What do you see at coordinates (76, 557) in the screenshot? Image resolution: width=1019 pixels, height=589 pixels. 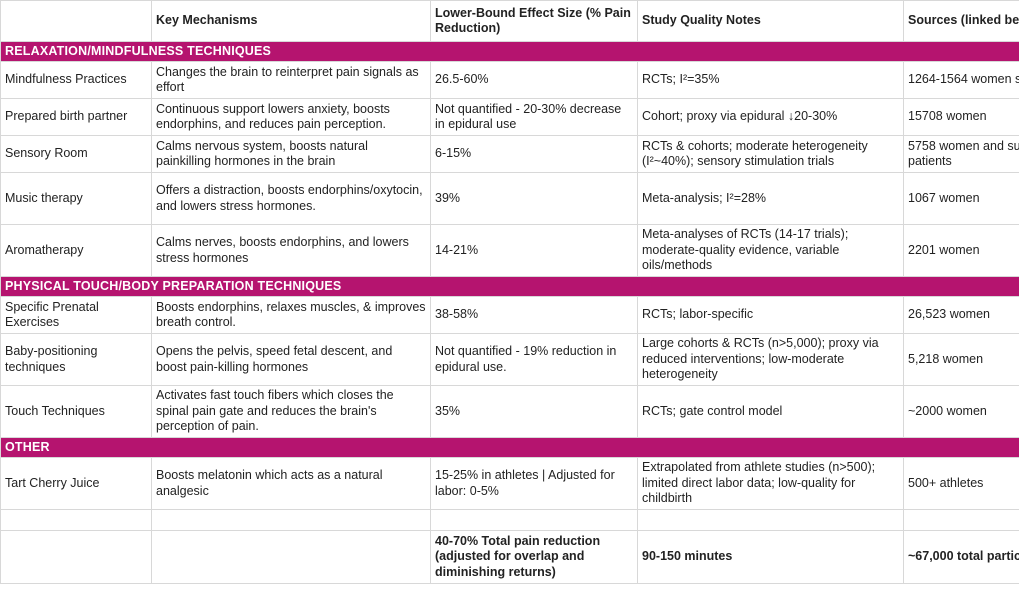 I see `summary-technique-cell` at bounding box center [76, 557].